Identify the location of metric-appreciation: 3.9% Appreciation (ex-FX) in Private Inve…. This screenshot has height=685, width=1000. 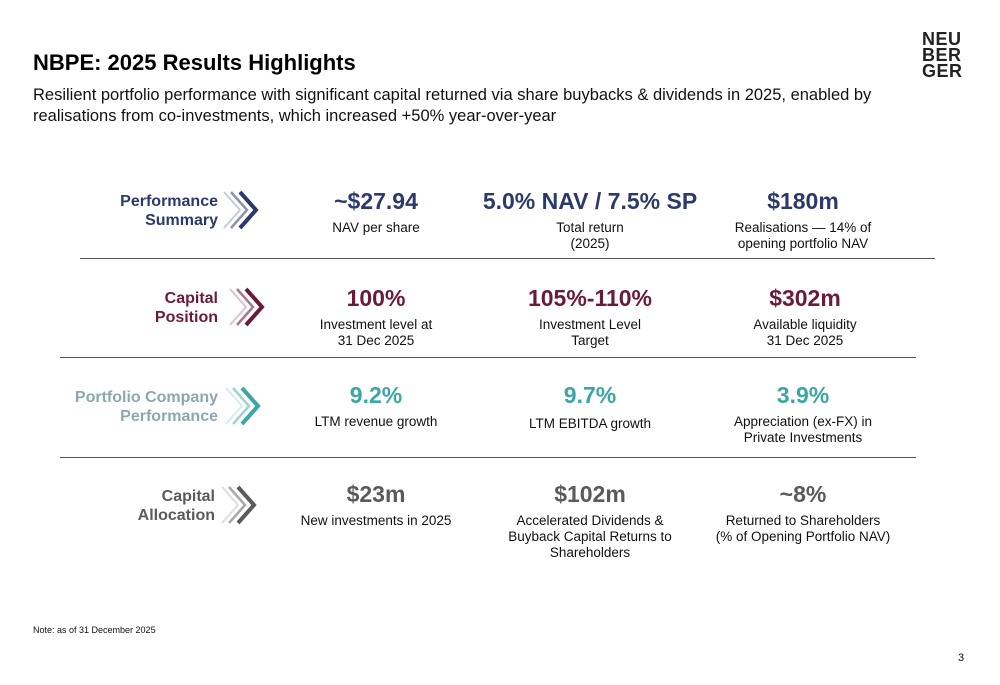
(803, 414).